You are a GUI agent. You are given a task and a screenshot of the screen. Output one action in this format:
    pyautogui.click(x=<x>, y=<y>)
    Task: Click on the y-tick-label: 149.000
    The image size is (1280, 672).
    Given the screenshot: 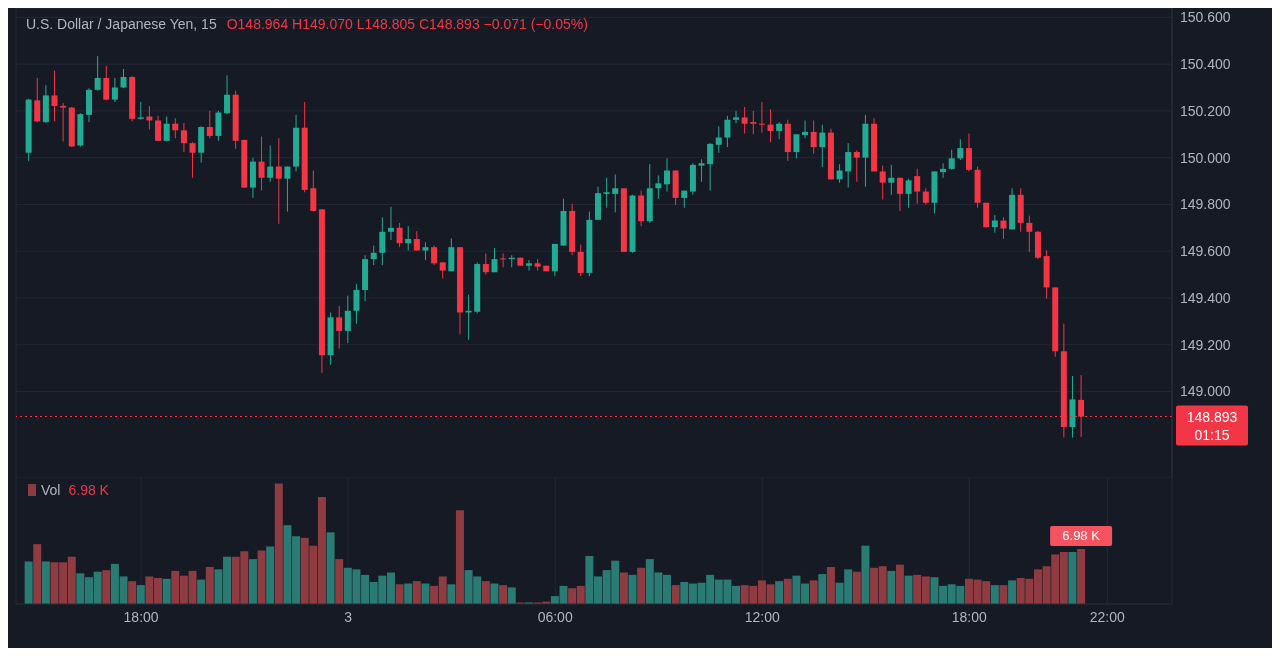 What is the action you would take?
    pyautogui.click(x=1205, y=391)
    